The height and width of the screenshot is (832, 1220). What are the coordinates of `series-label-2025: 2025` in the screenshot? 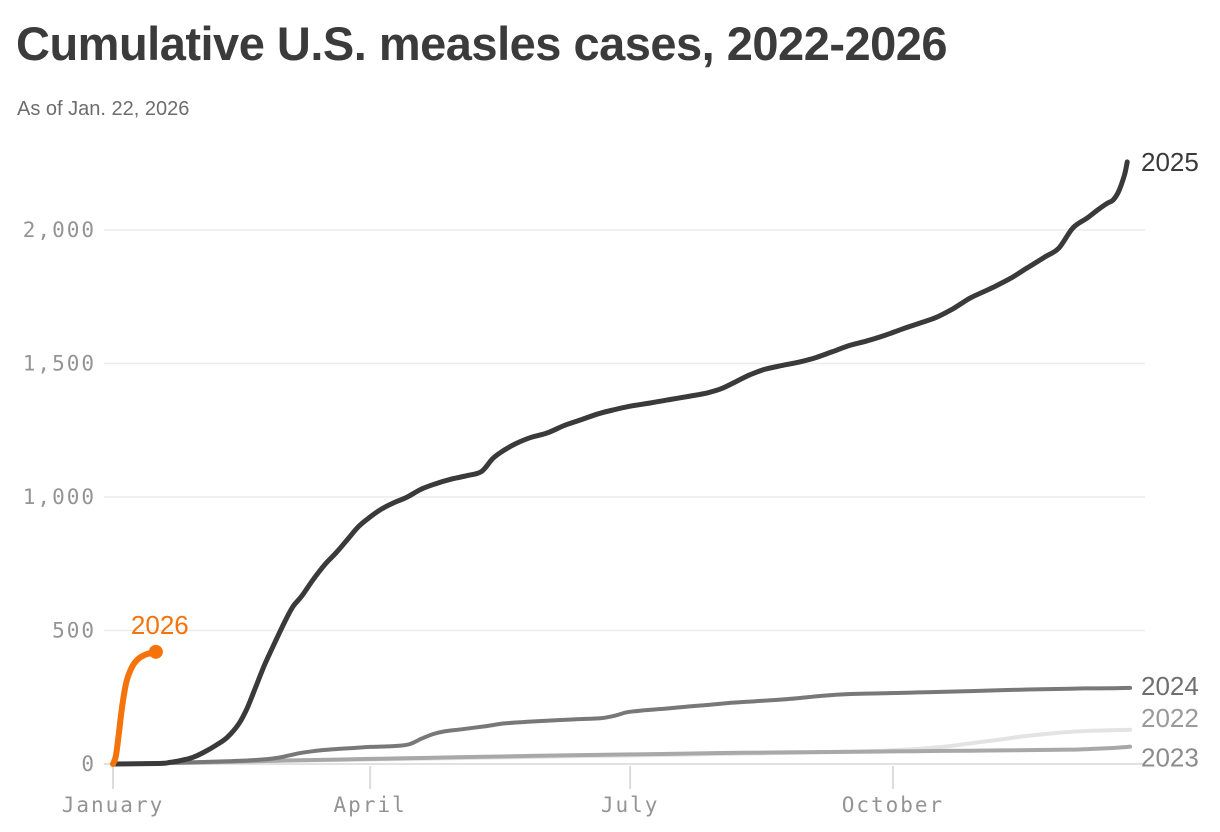 It's located at (1170, 162).